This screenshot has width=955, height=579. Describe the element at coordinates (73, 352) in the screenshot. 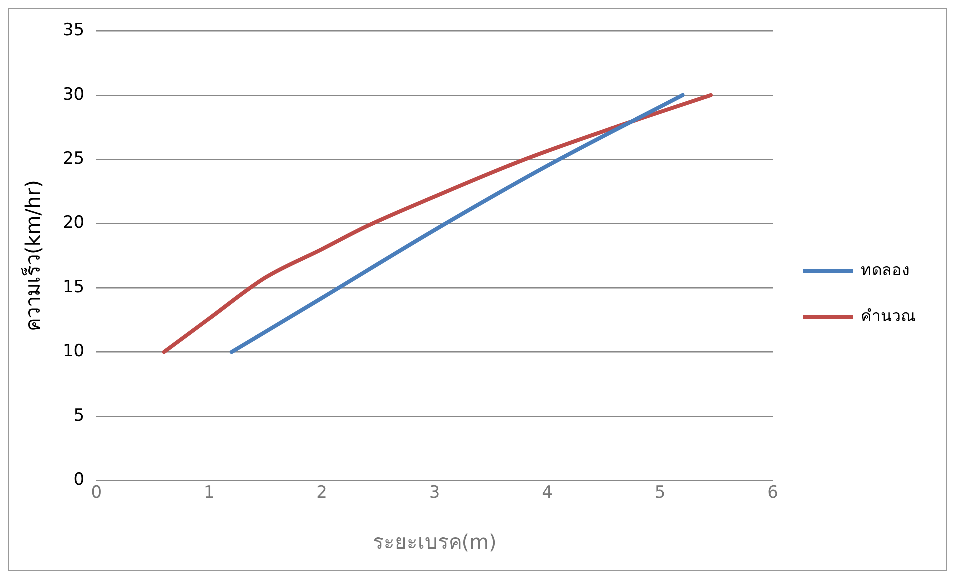

I see `y-tick-label: 10` at that location.